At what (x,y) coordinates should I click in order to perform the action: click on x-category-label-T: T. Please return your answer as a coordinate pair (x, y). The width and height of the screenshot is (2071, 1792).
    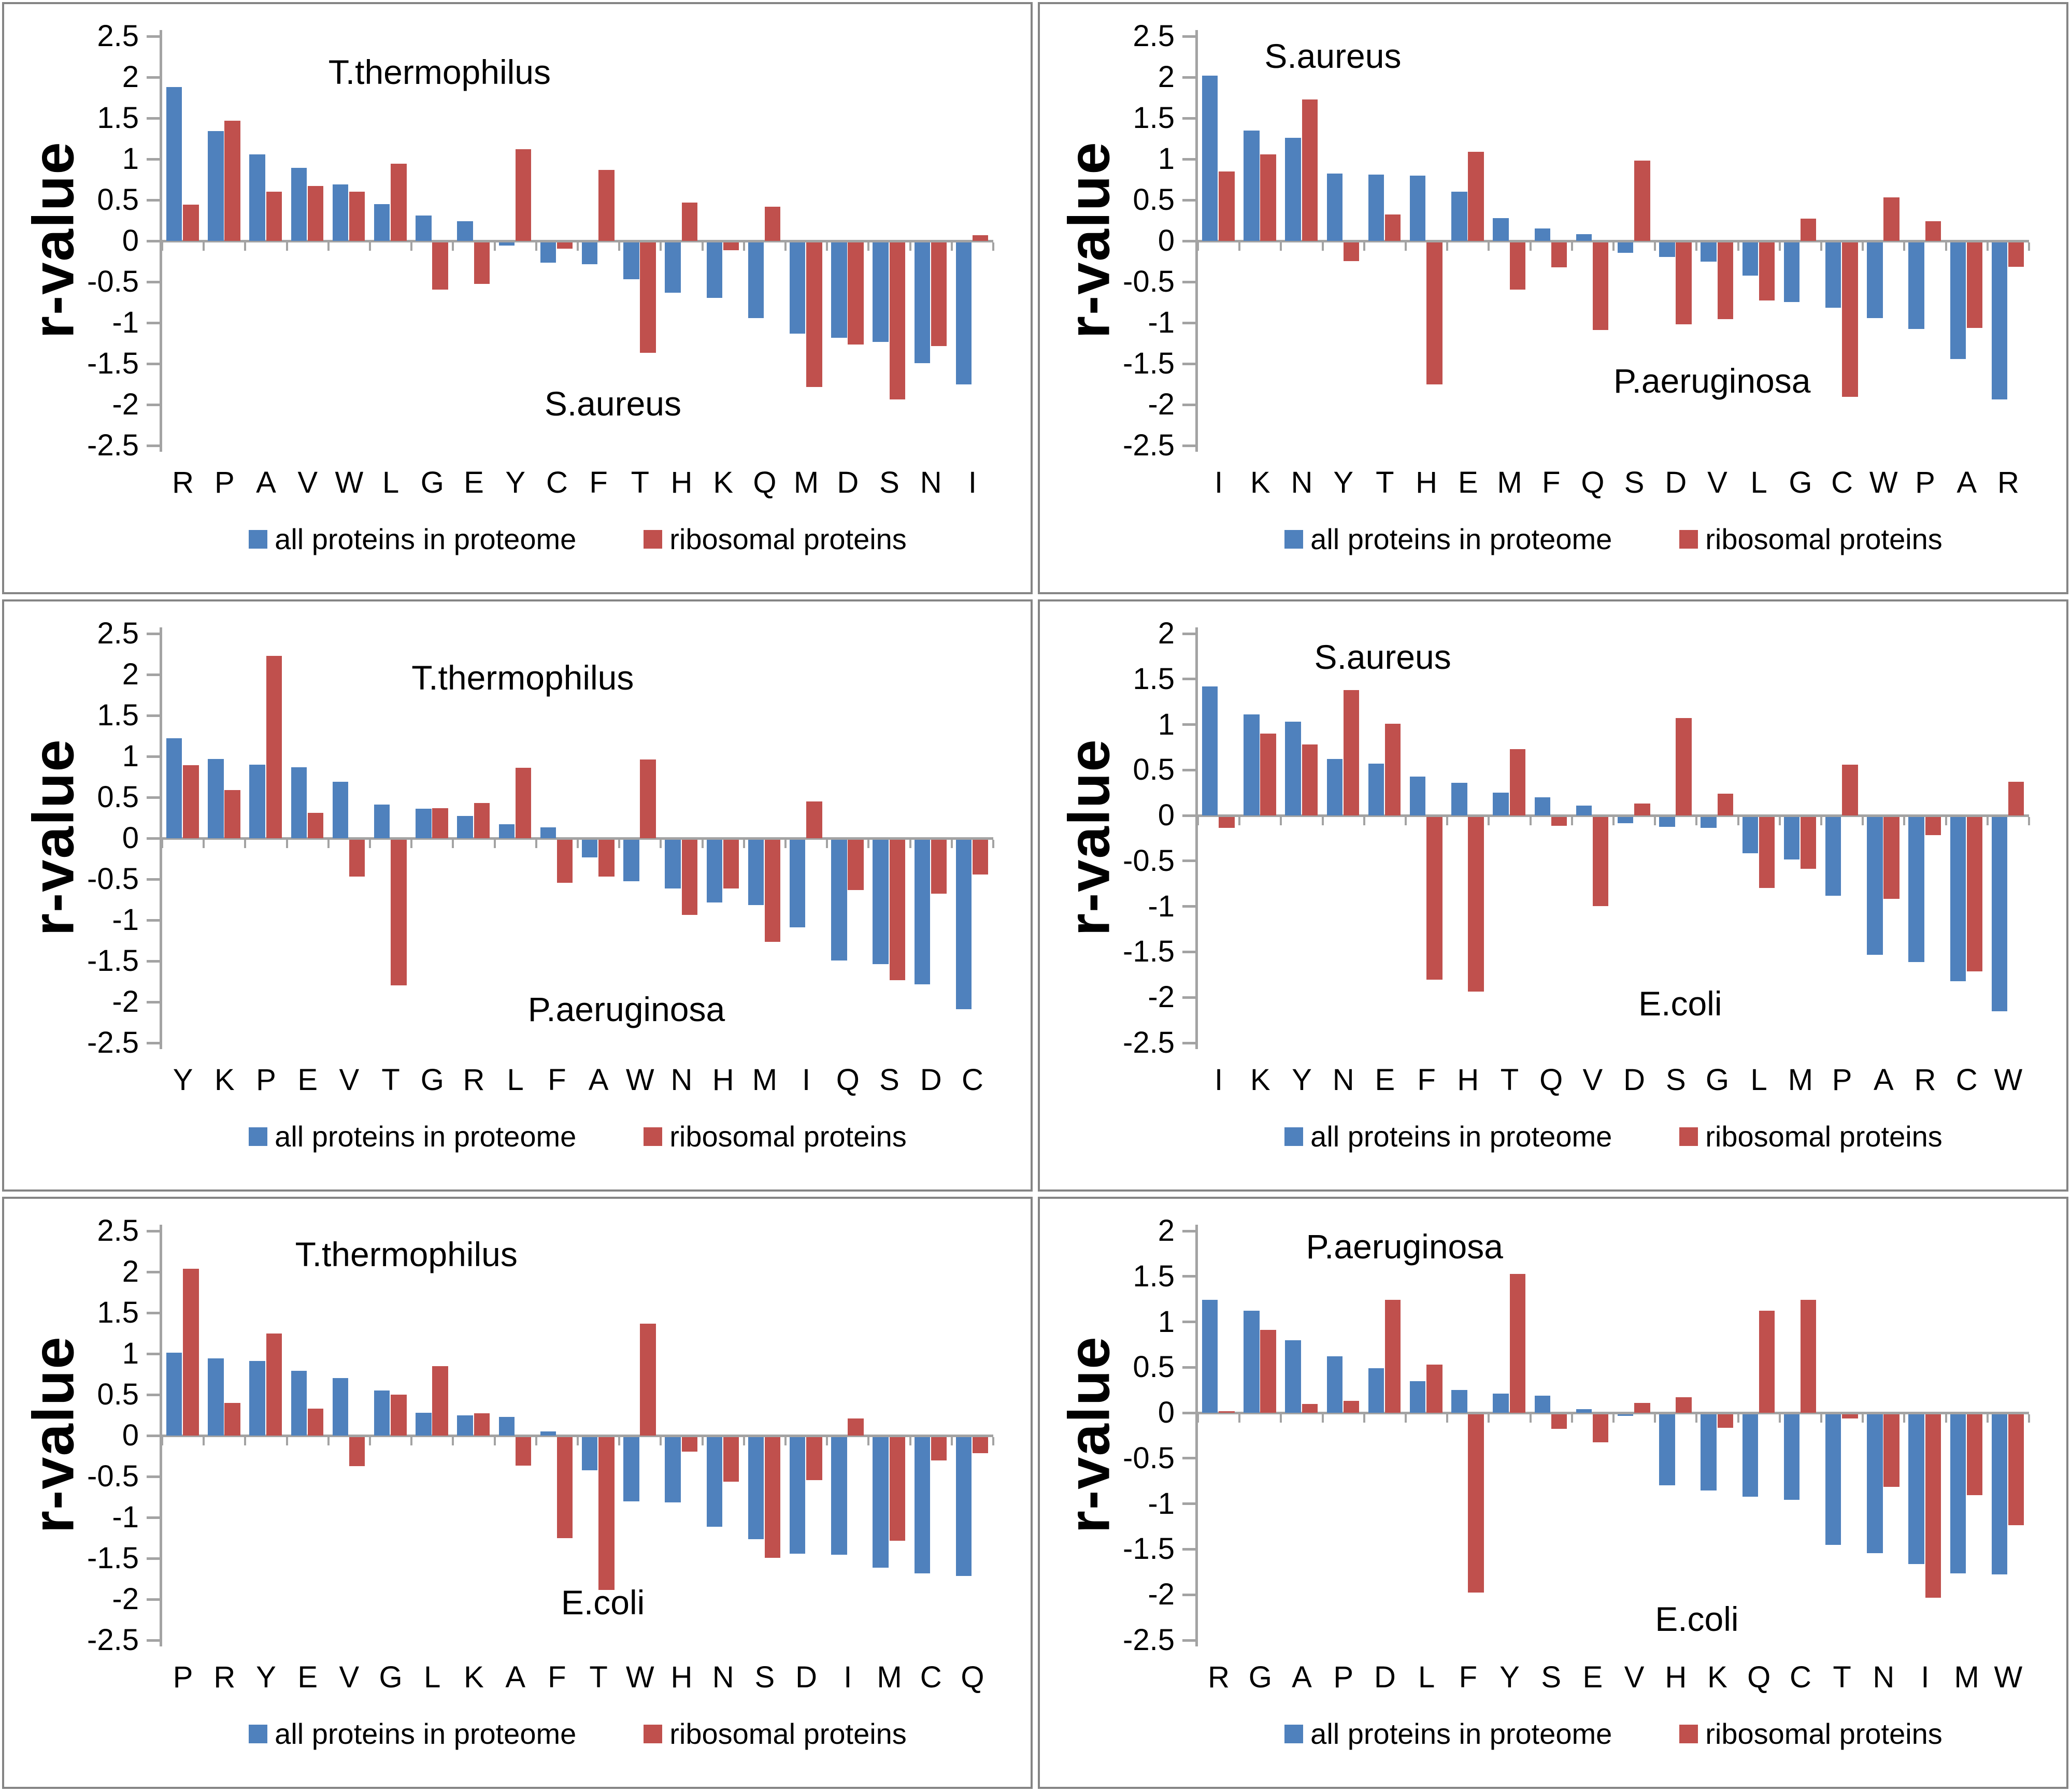
    Looking at the image, I should click on (640, 482).